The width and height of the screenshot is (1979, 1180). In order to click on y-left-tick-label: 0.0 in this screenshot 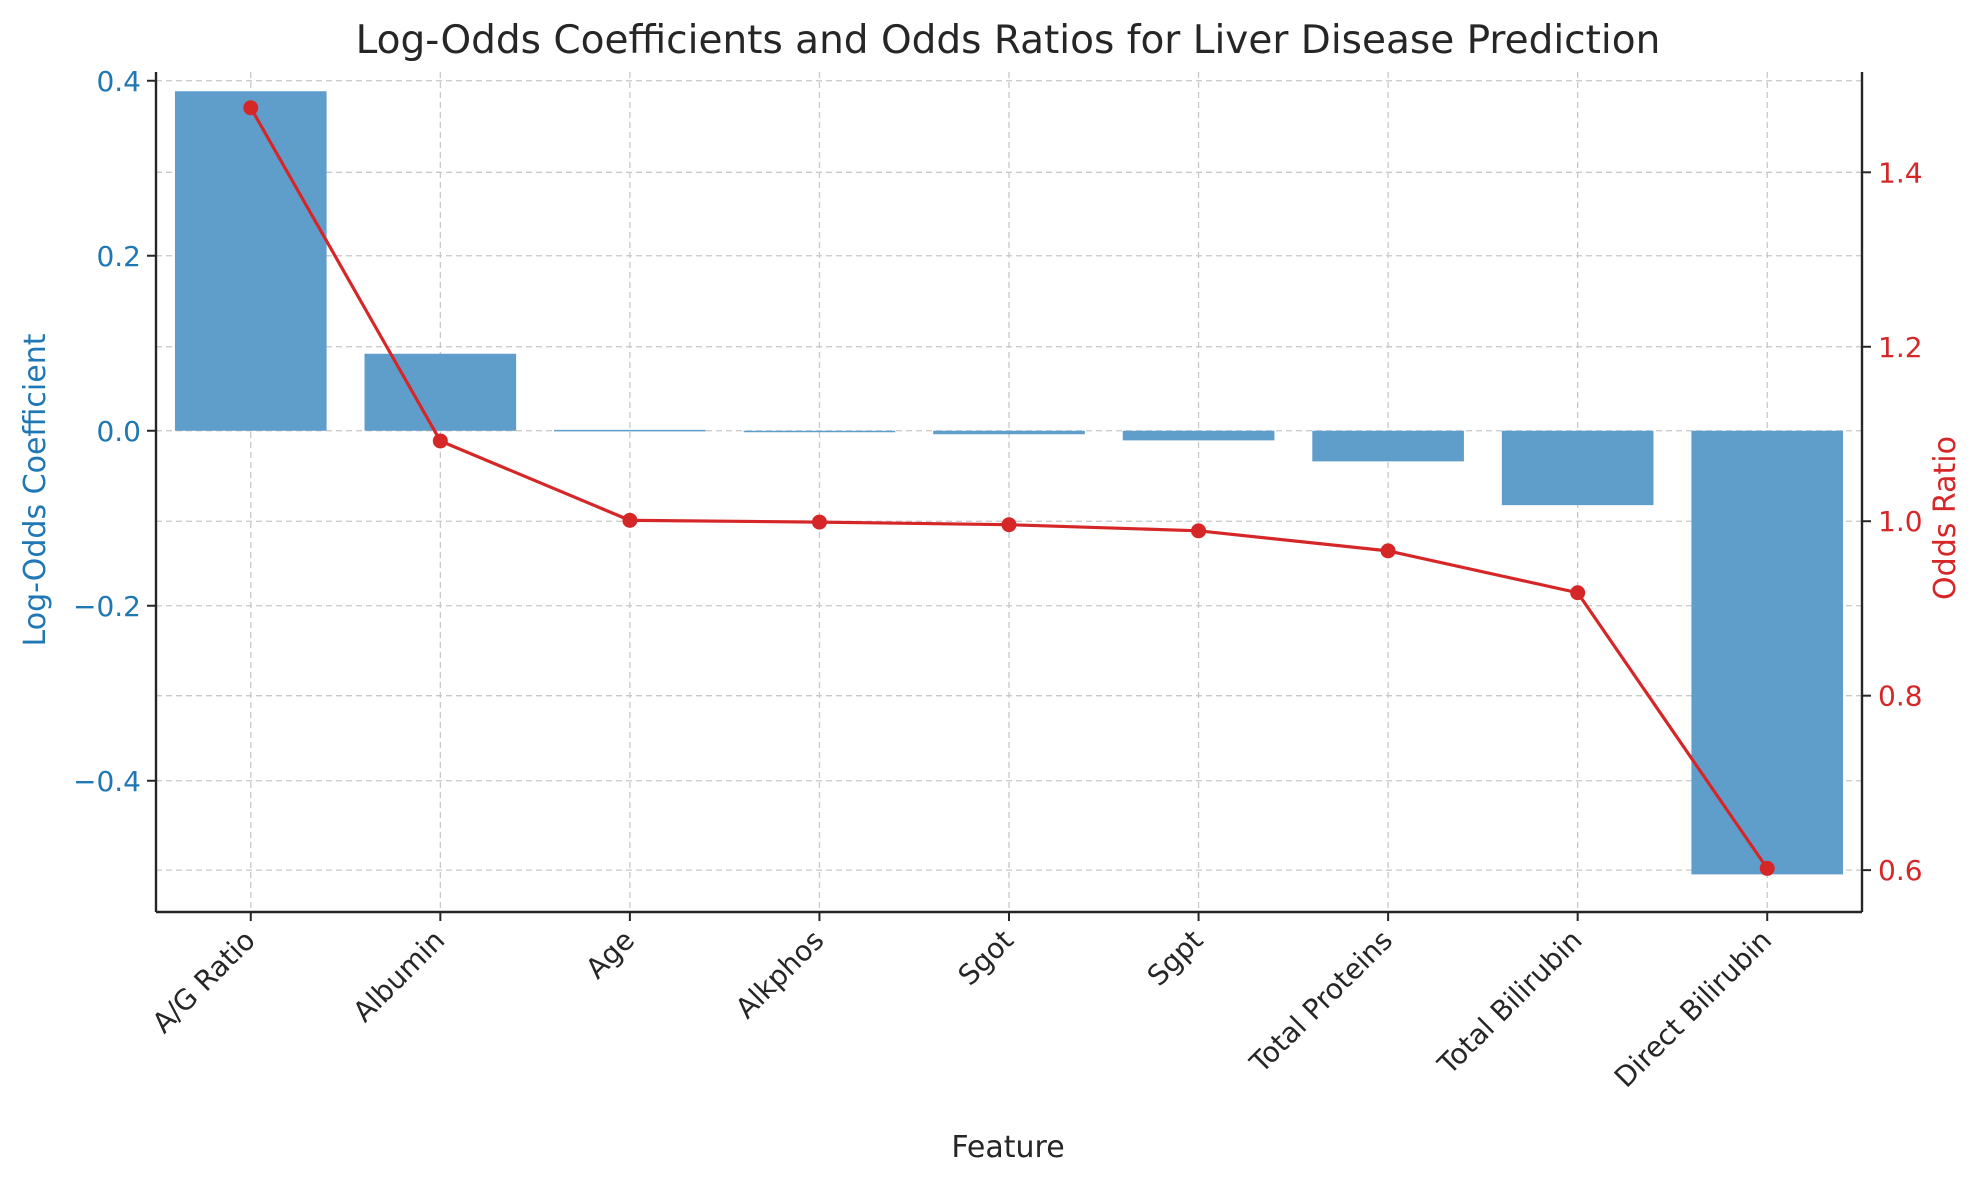, I will do `click(118, 431)`.